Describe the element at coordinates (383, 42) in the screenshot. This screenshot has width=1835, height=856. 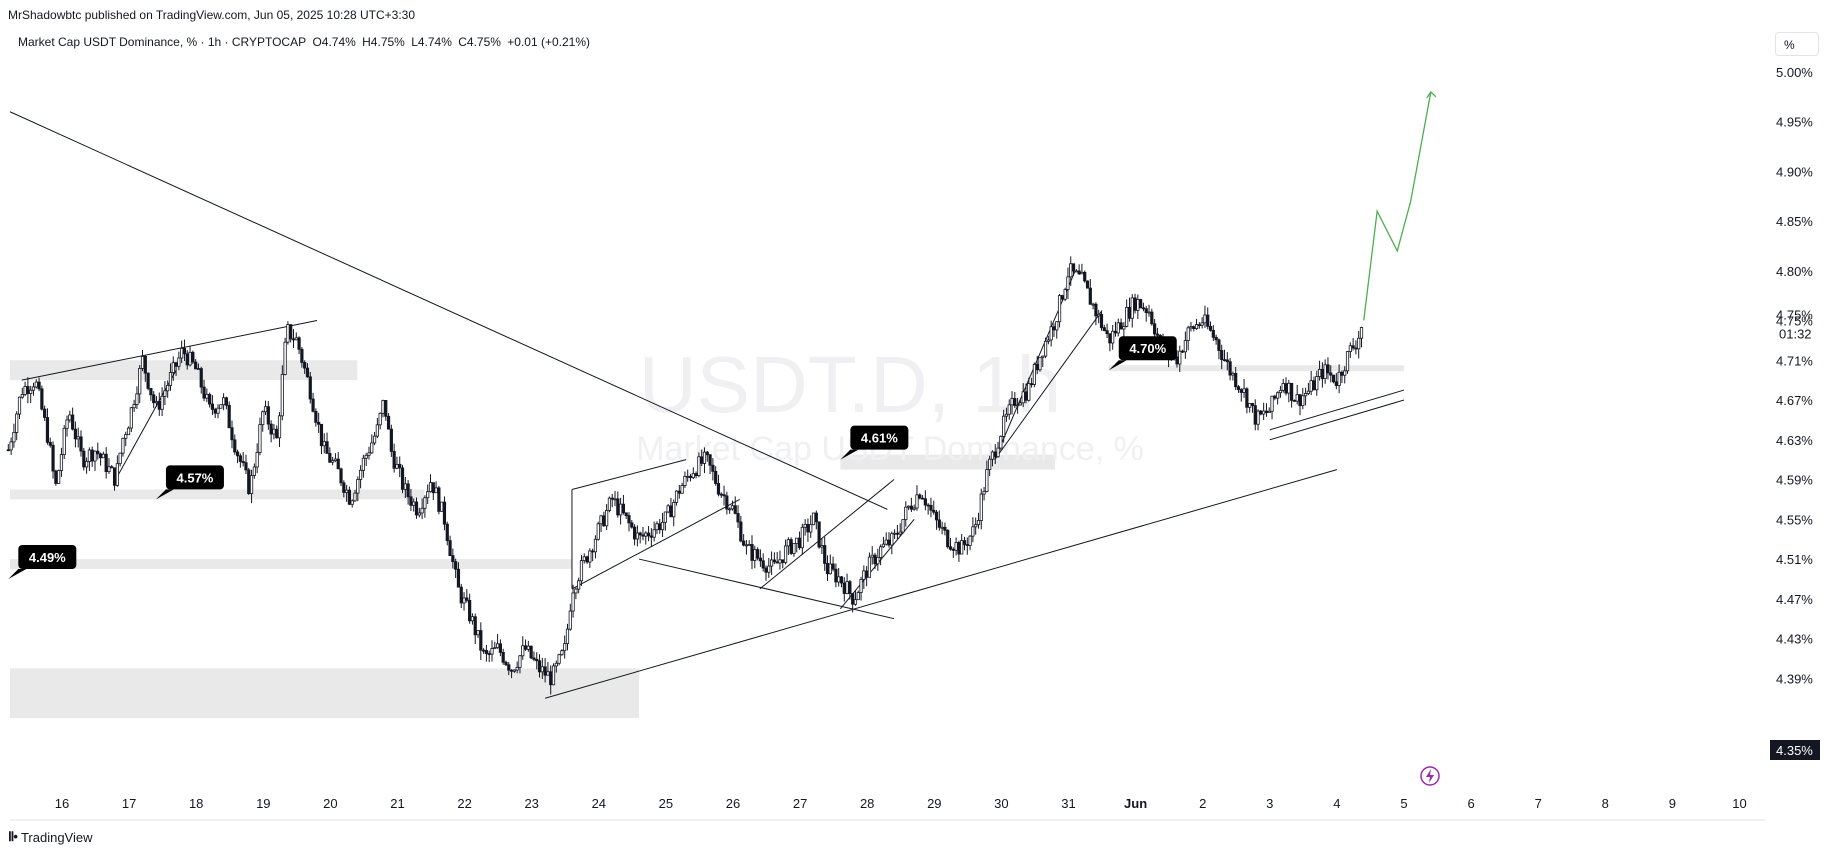
I see `ohlc-high: H4.75%` at that location.